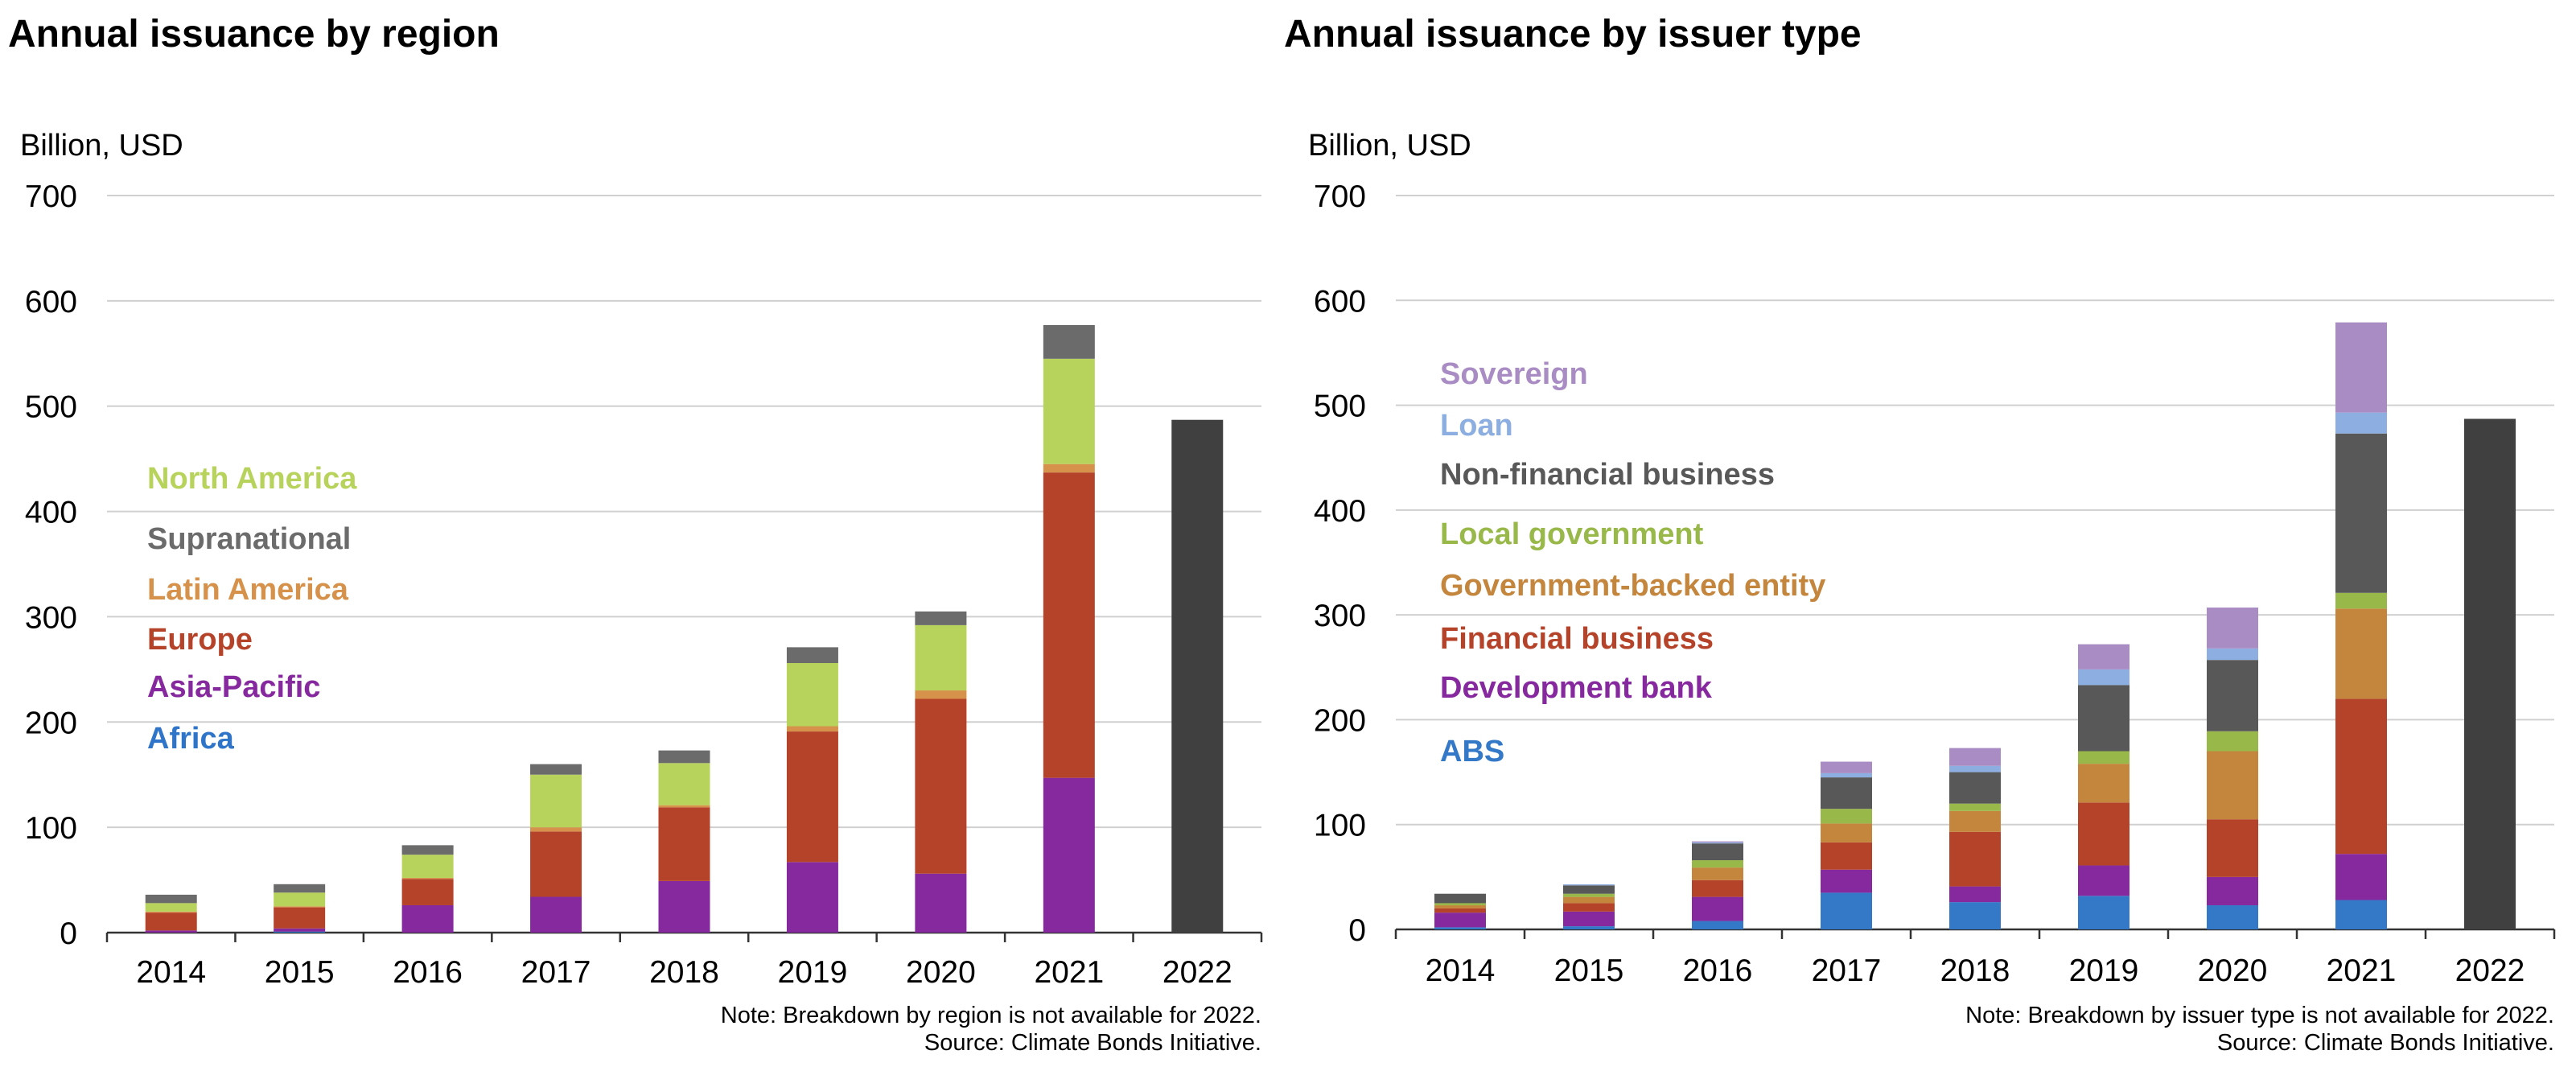  I want to click on issuer-y-unit: Billion, USD, so click(1389, 146).